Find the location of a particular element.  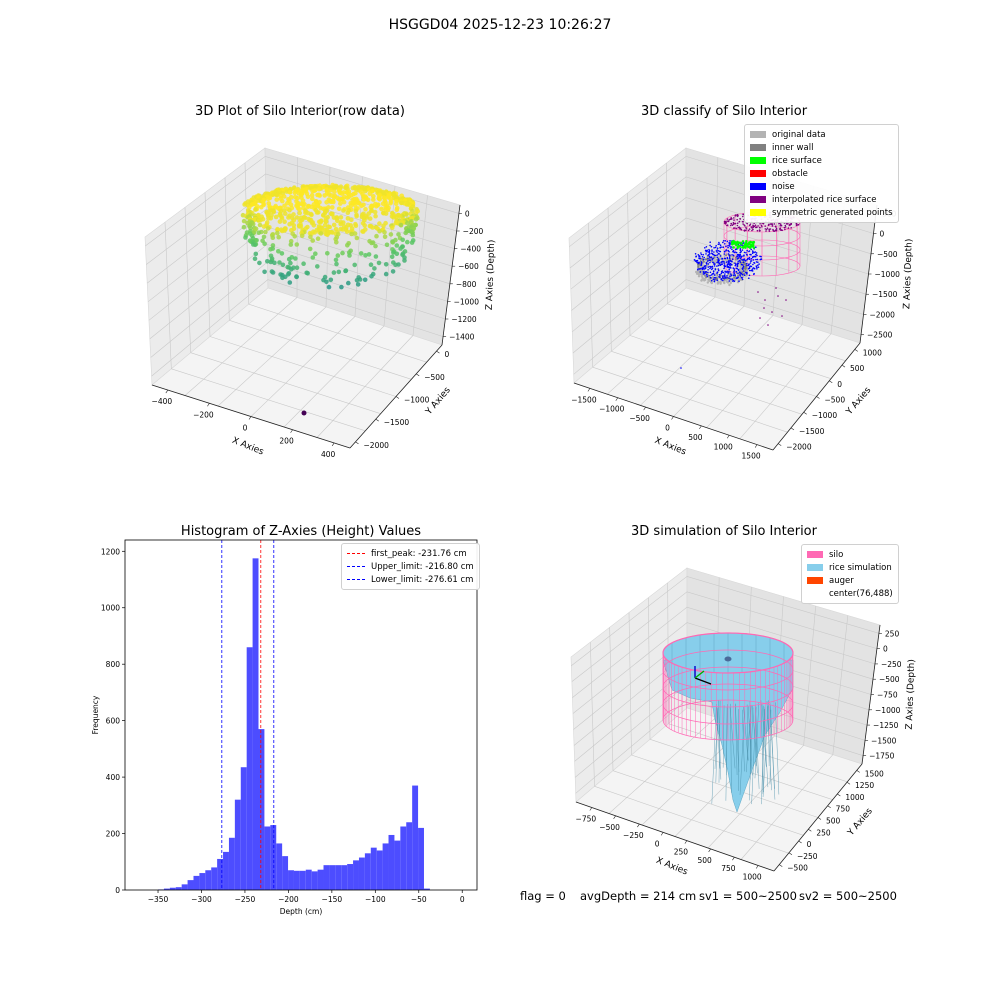

p4-z-tick-label: −1000 is located at coordinates (888, 710).